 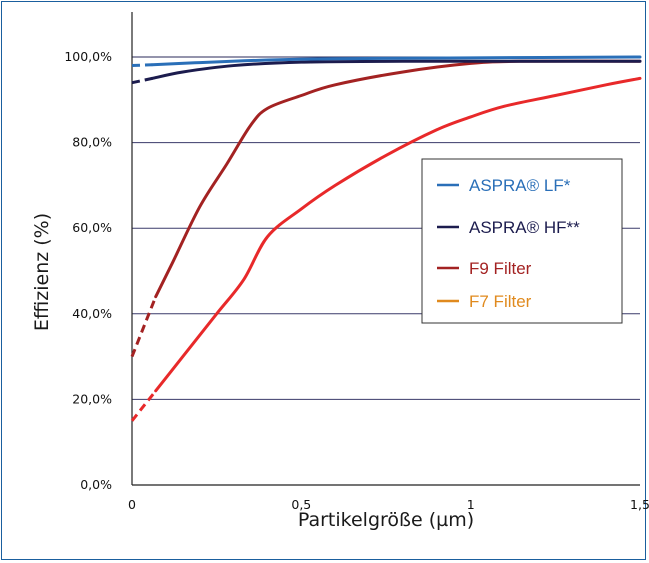 What do you see at coordinates (142, 65) in the screenshot?
I see `series-dashed-aspra-lf` at bounding box center [142, 65].